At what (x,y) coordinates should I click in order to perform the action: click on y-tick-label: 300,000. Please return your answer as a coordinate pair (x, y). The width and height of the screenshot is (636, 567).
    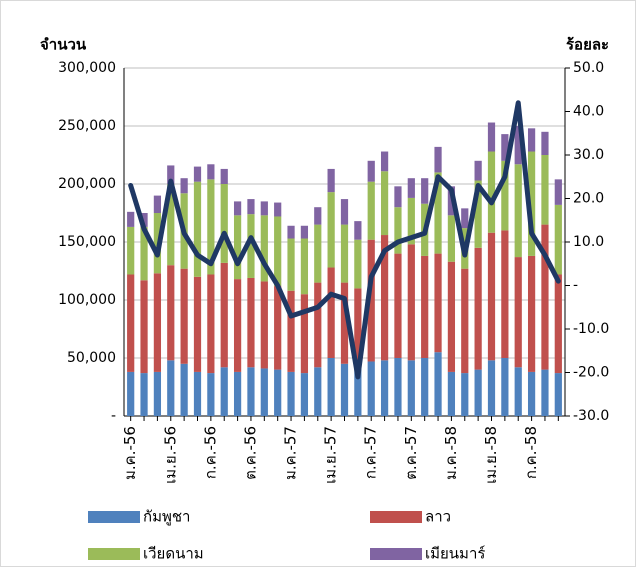
    Looking at the image, I should click on (87, 68).